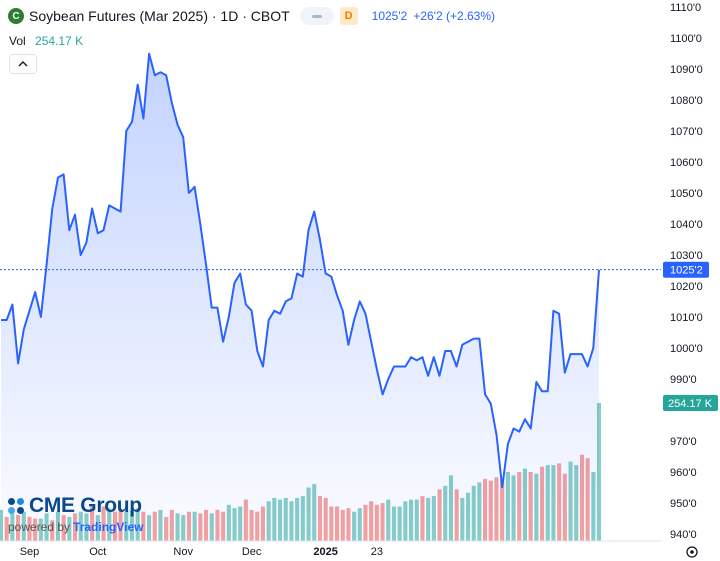 This screenshot has width=720, height=561. I want to click on collapse-legend-button, so click(23, 64).